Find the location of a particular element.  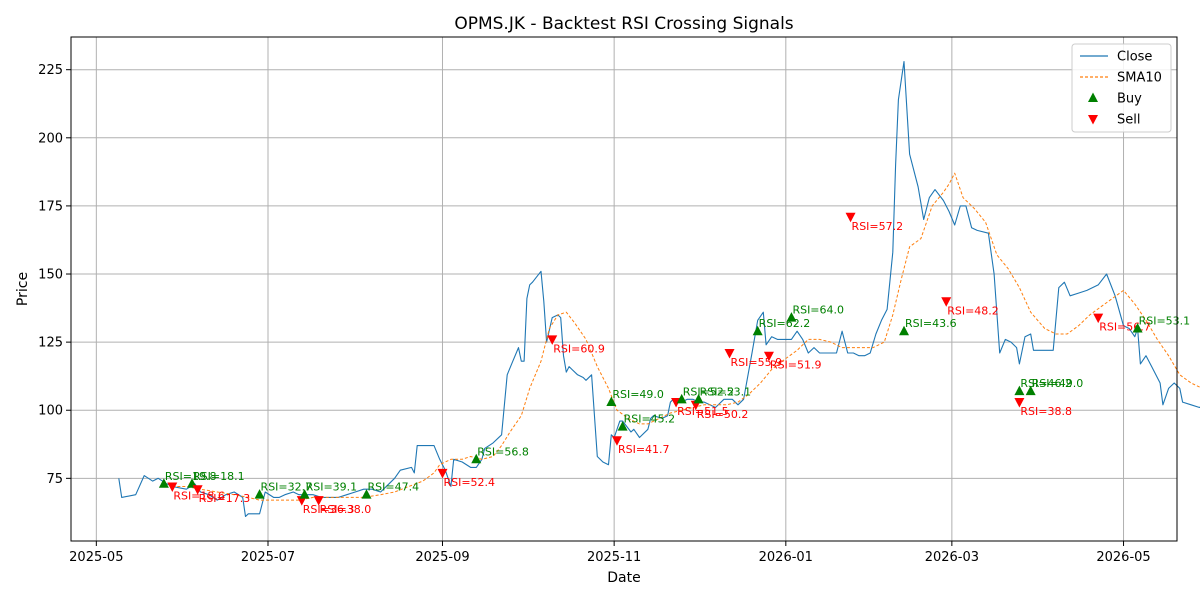

y-tick-label: 225 is located at coordinates (50, 70).